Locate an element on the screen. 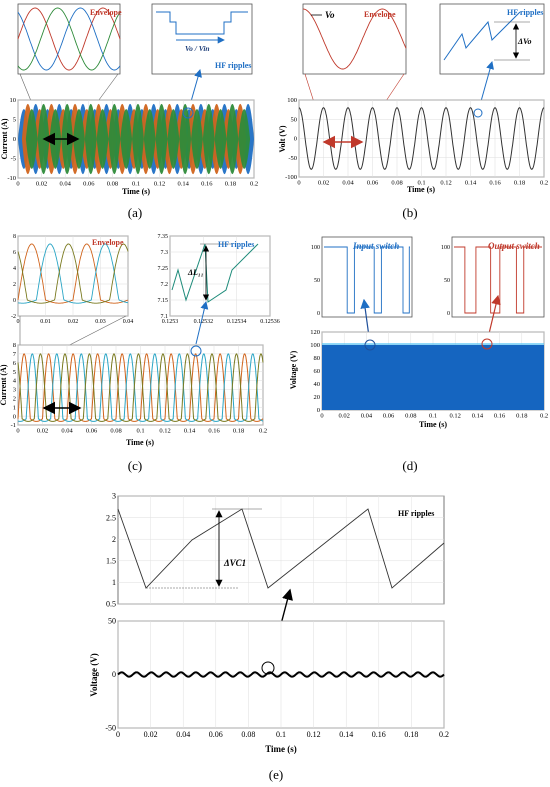  series-b is located at coordinates (421, 138).